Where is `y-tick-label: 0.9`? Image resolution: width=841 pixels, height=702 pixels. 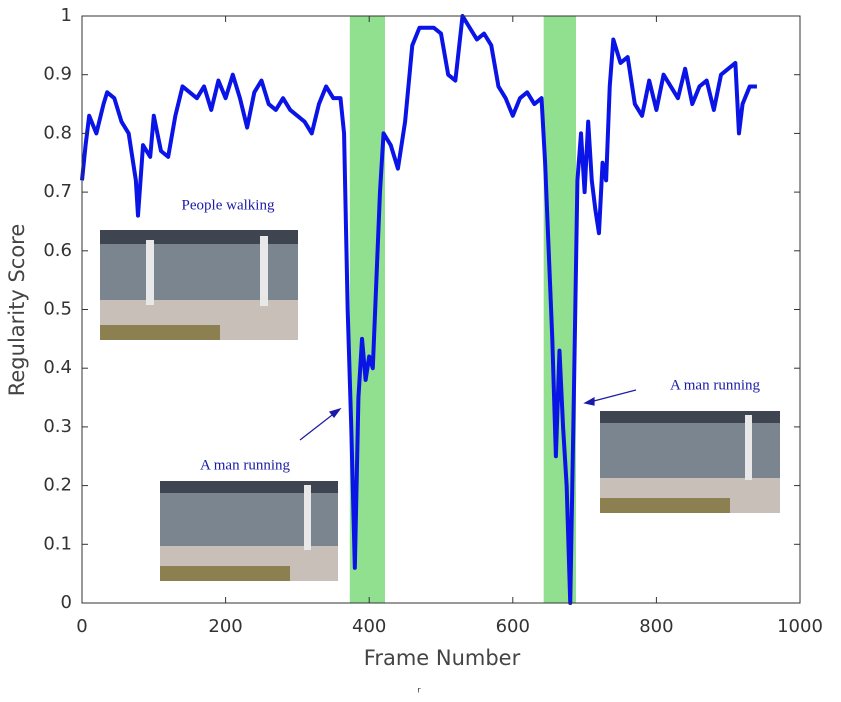 y-tick-label: 0.9 is located at coordinates (57, 74).